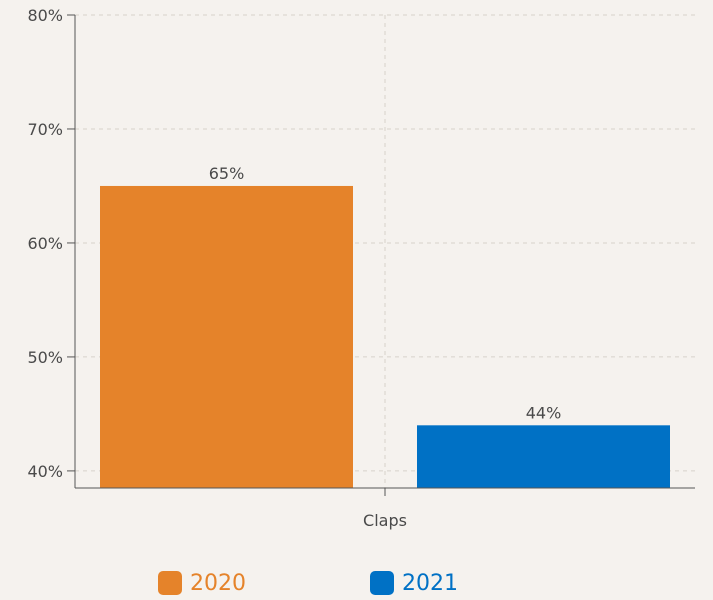  What do you see at coordinates (45, 357) in the screenshot?
I see `y-tick-label: 50%` at bounding box center [45, 357].